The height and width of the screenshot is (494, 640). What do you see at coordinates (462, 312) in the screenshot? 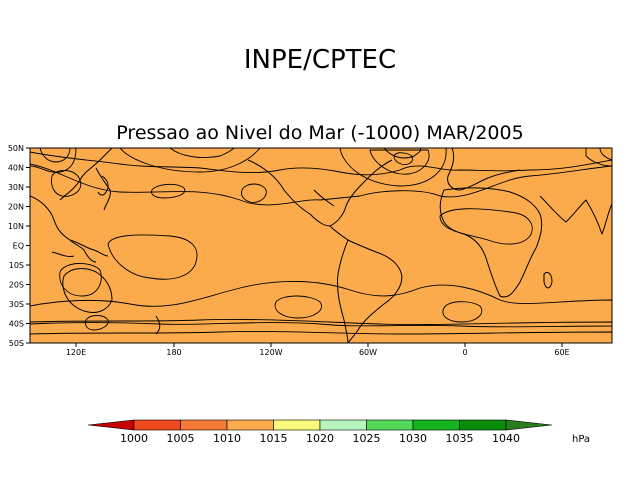
I see `field-1025-south-atlantic` at bounding box center [462, 312].